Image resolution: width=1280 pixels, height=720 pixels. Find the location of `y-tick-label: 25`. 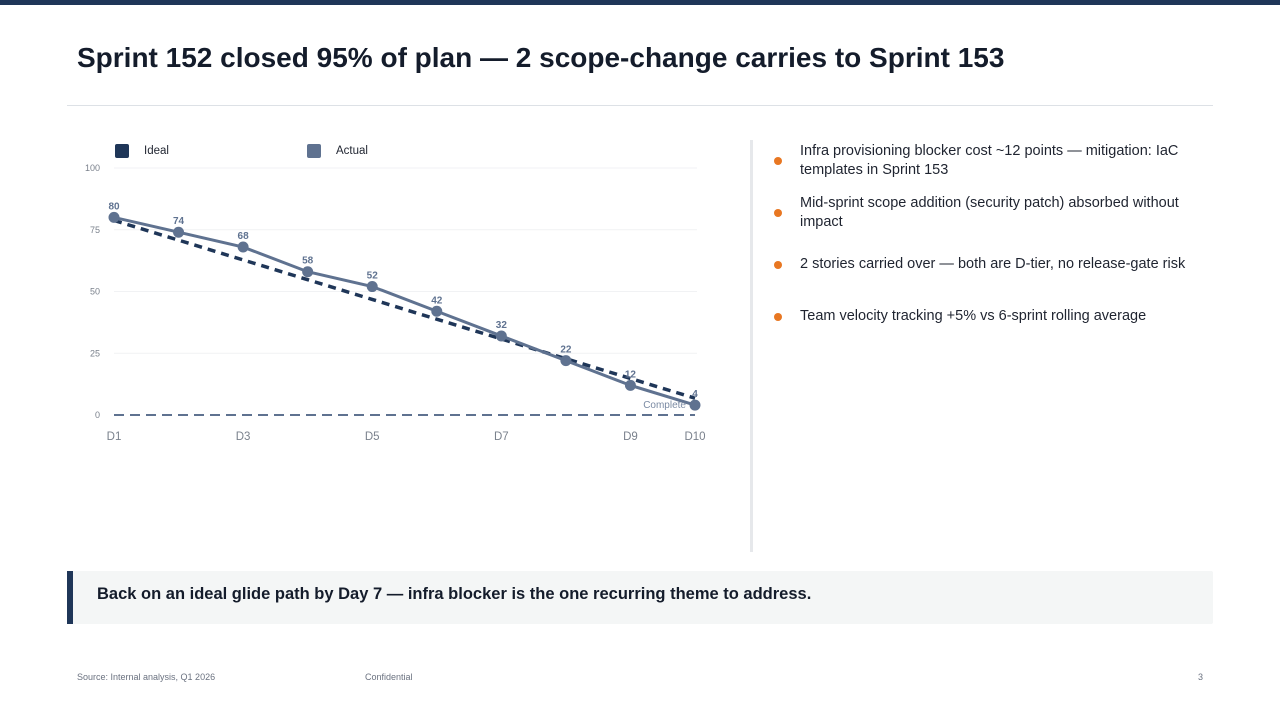

y-tick-label: 25 is located at coordinates (95, 353).